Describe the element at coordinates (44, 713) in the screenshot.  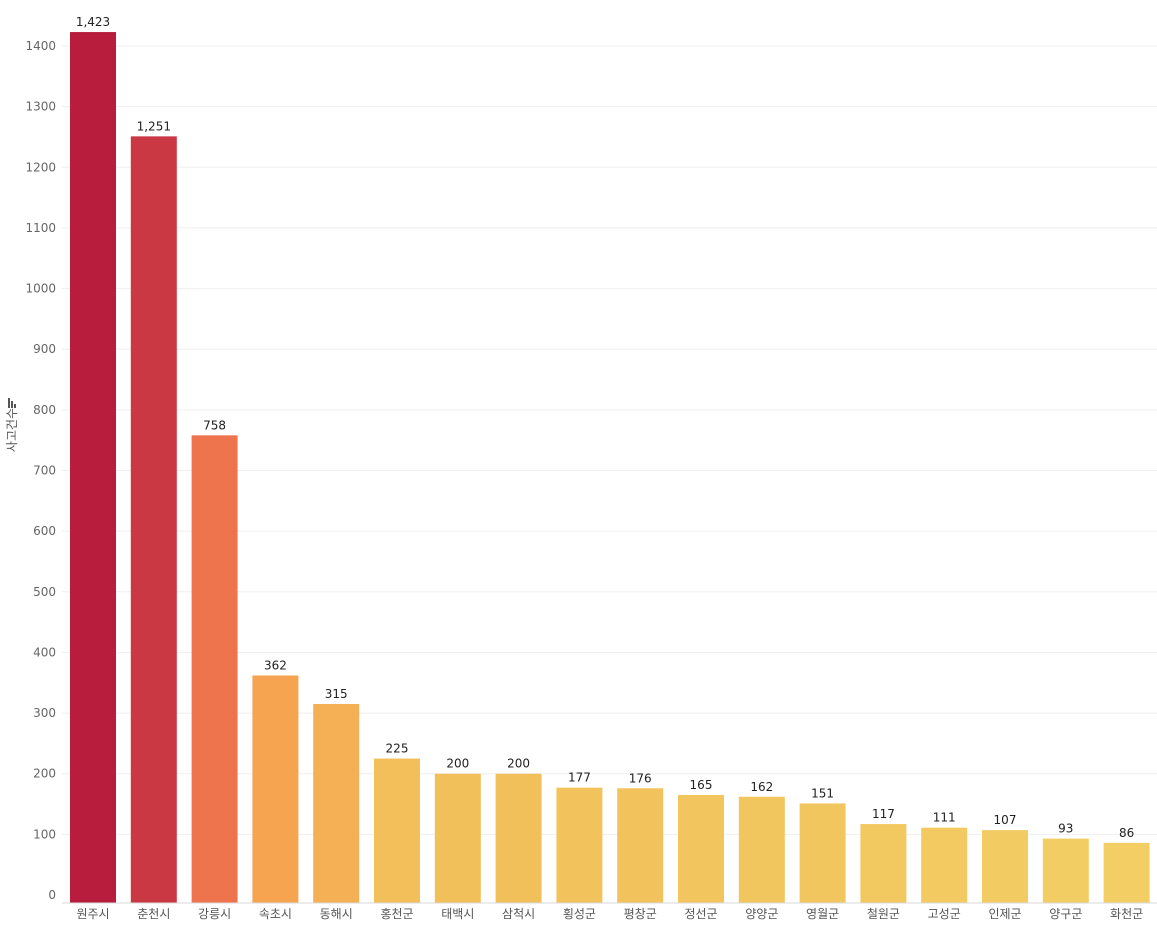
I see `y-tick-label: 300` at that location.